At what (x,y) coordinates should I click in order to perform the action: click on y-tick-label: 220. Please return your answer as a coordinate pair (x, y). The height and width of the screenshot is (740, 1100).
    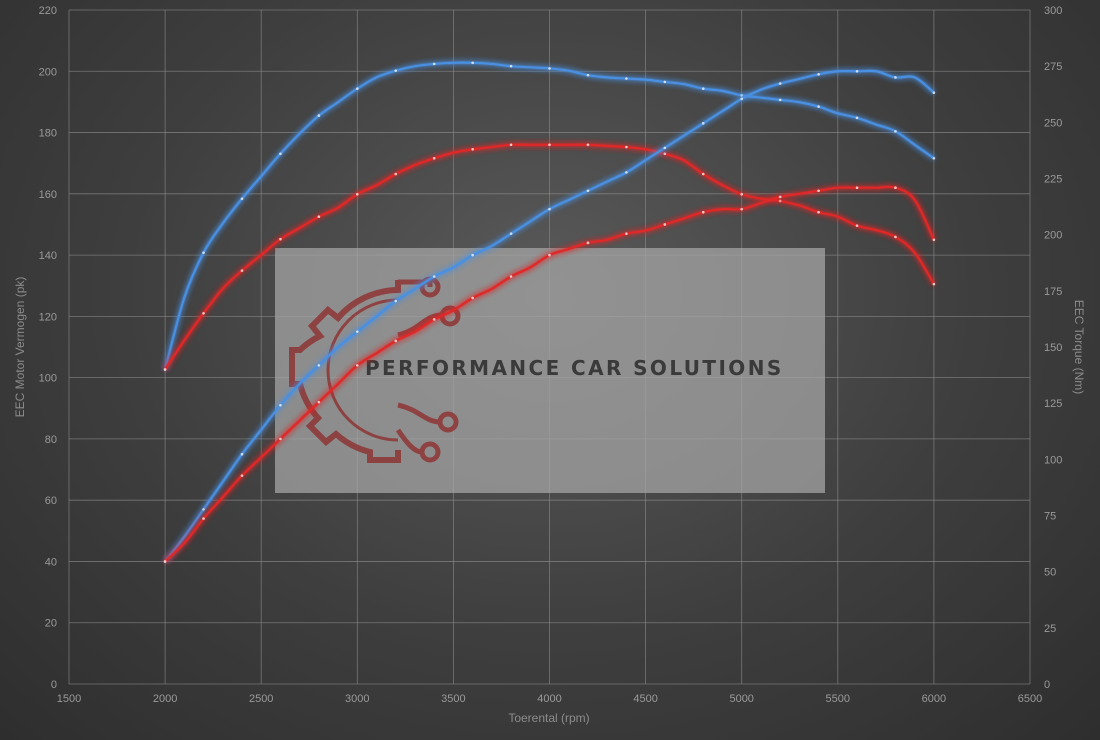
    Looking at the image, I should click on (48, 11).